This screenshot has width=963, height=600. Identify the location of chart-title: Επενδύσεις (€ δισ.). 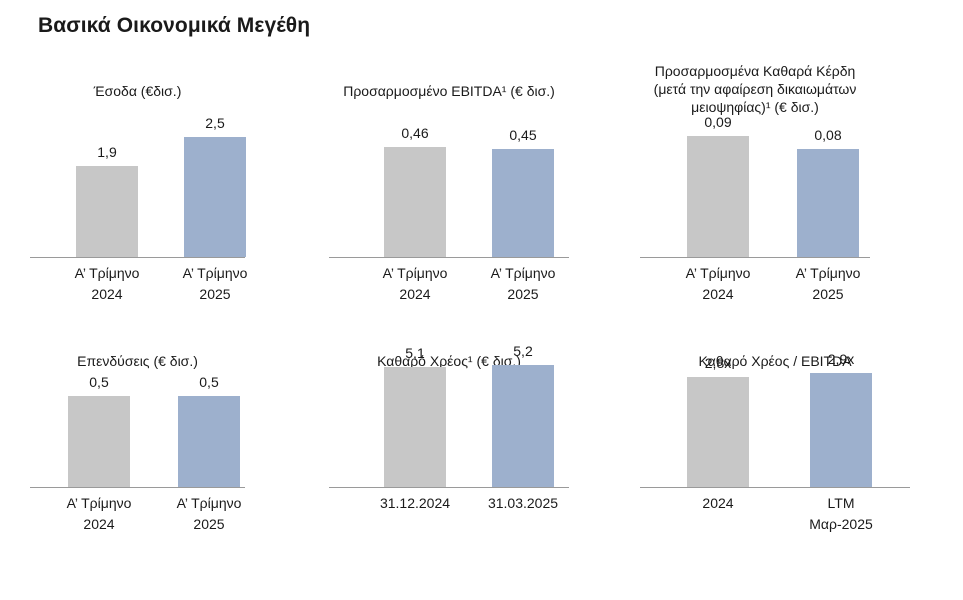
(137, 361).